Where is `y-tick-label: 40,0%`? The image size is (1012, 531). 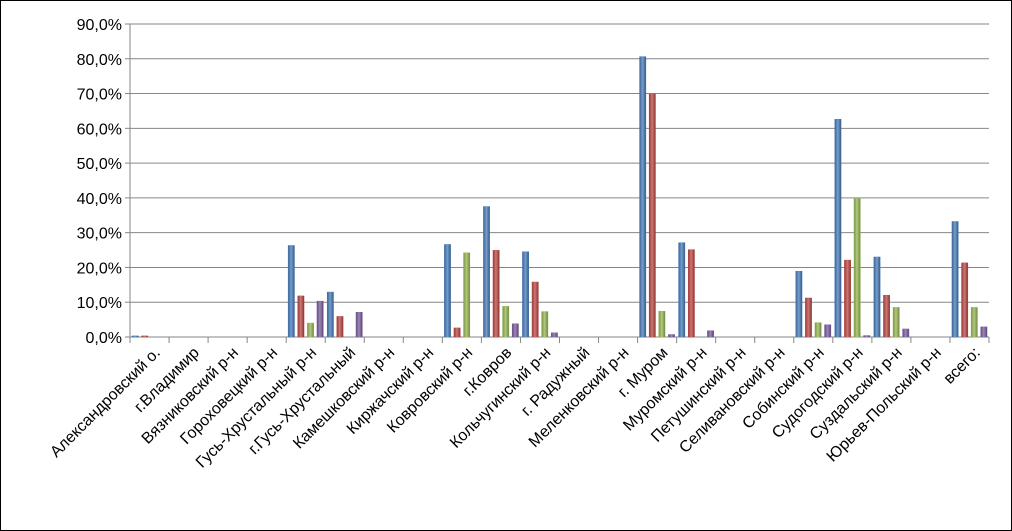
y-tick-label: 40,0% is located at coordinates (99, 199).